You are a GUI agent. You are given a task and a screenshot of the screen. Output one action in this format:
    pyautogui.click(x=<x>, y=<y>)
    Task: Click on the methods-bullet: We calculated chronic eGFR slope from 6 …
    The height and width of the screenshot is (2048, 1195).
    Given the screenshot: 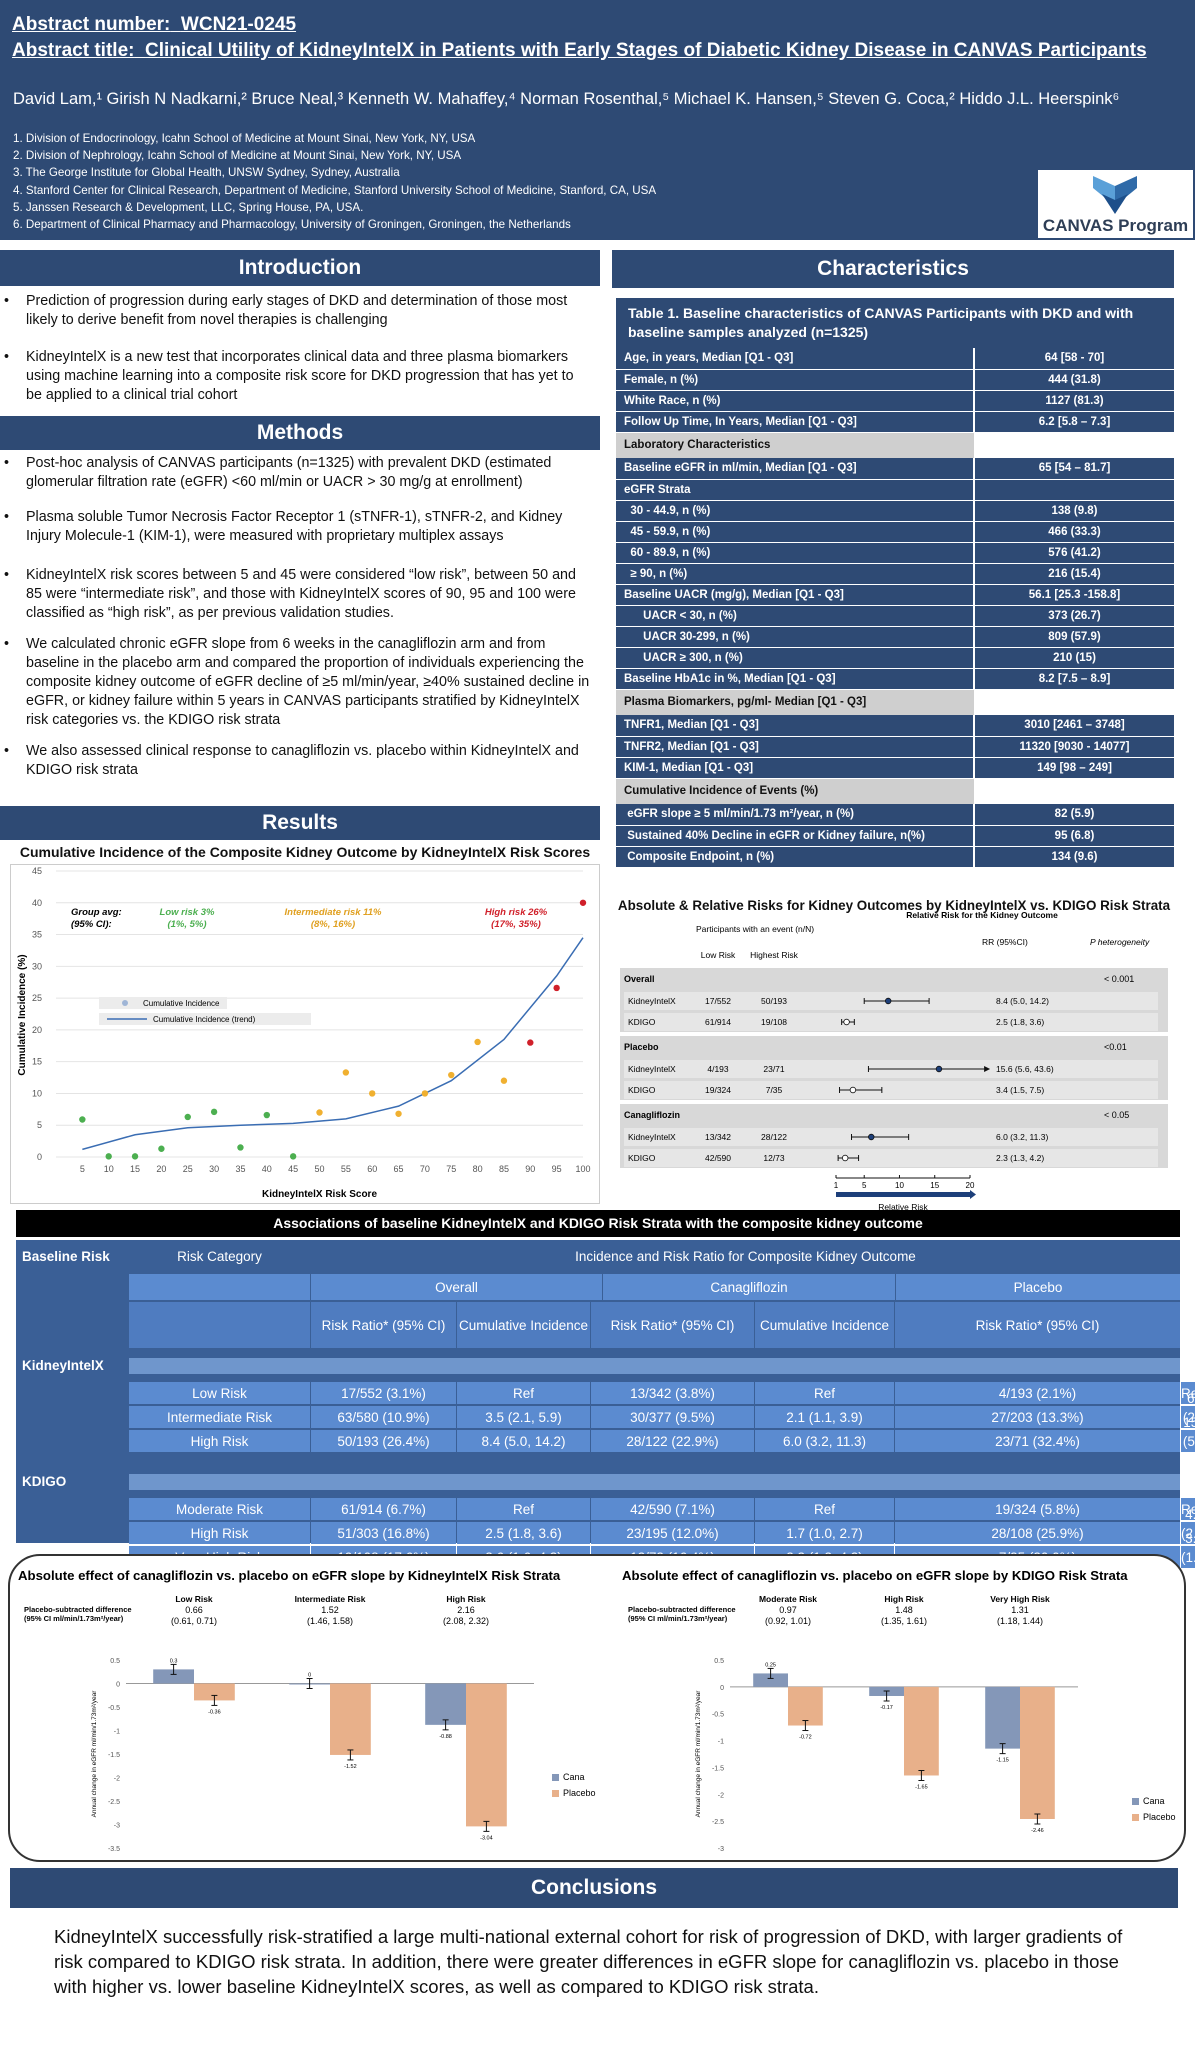 What is the action you would take?
    pyautogui.click(x=297, y=682)
    